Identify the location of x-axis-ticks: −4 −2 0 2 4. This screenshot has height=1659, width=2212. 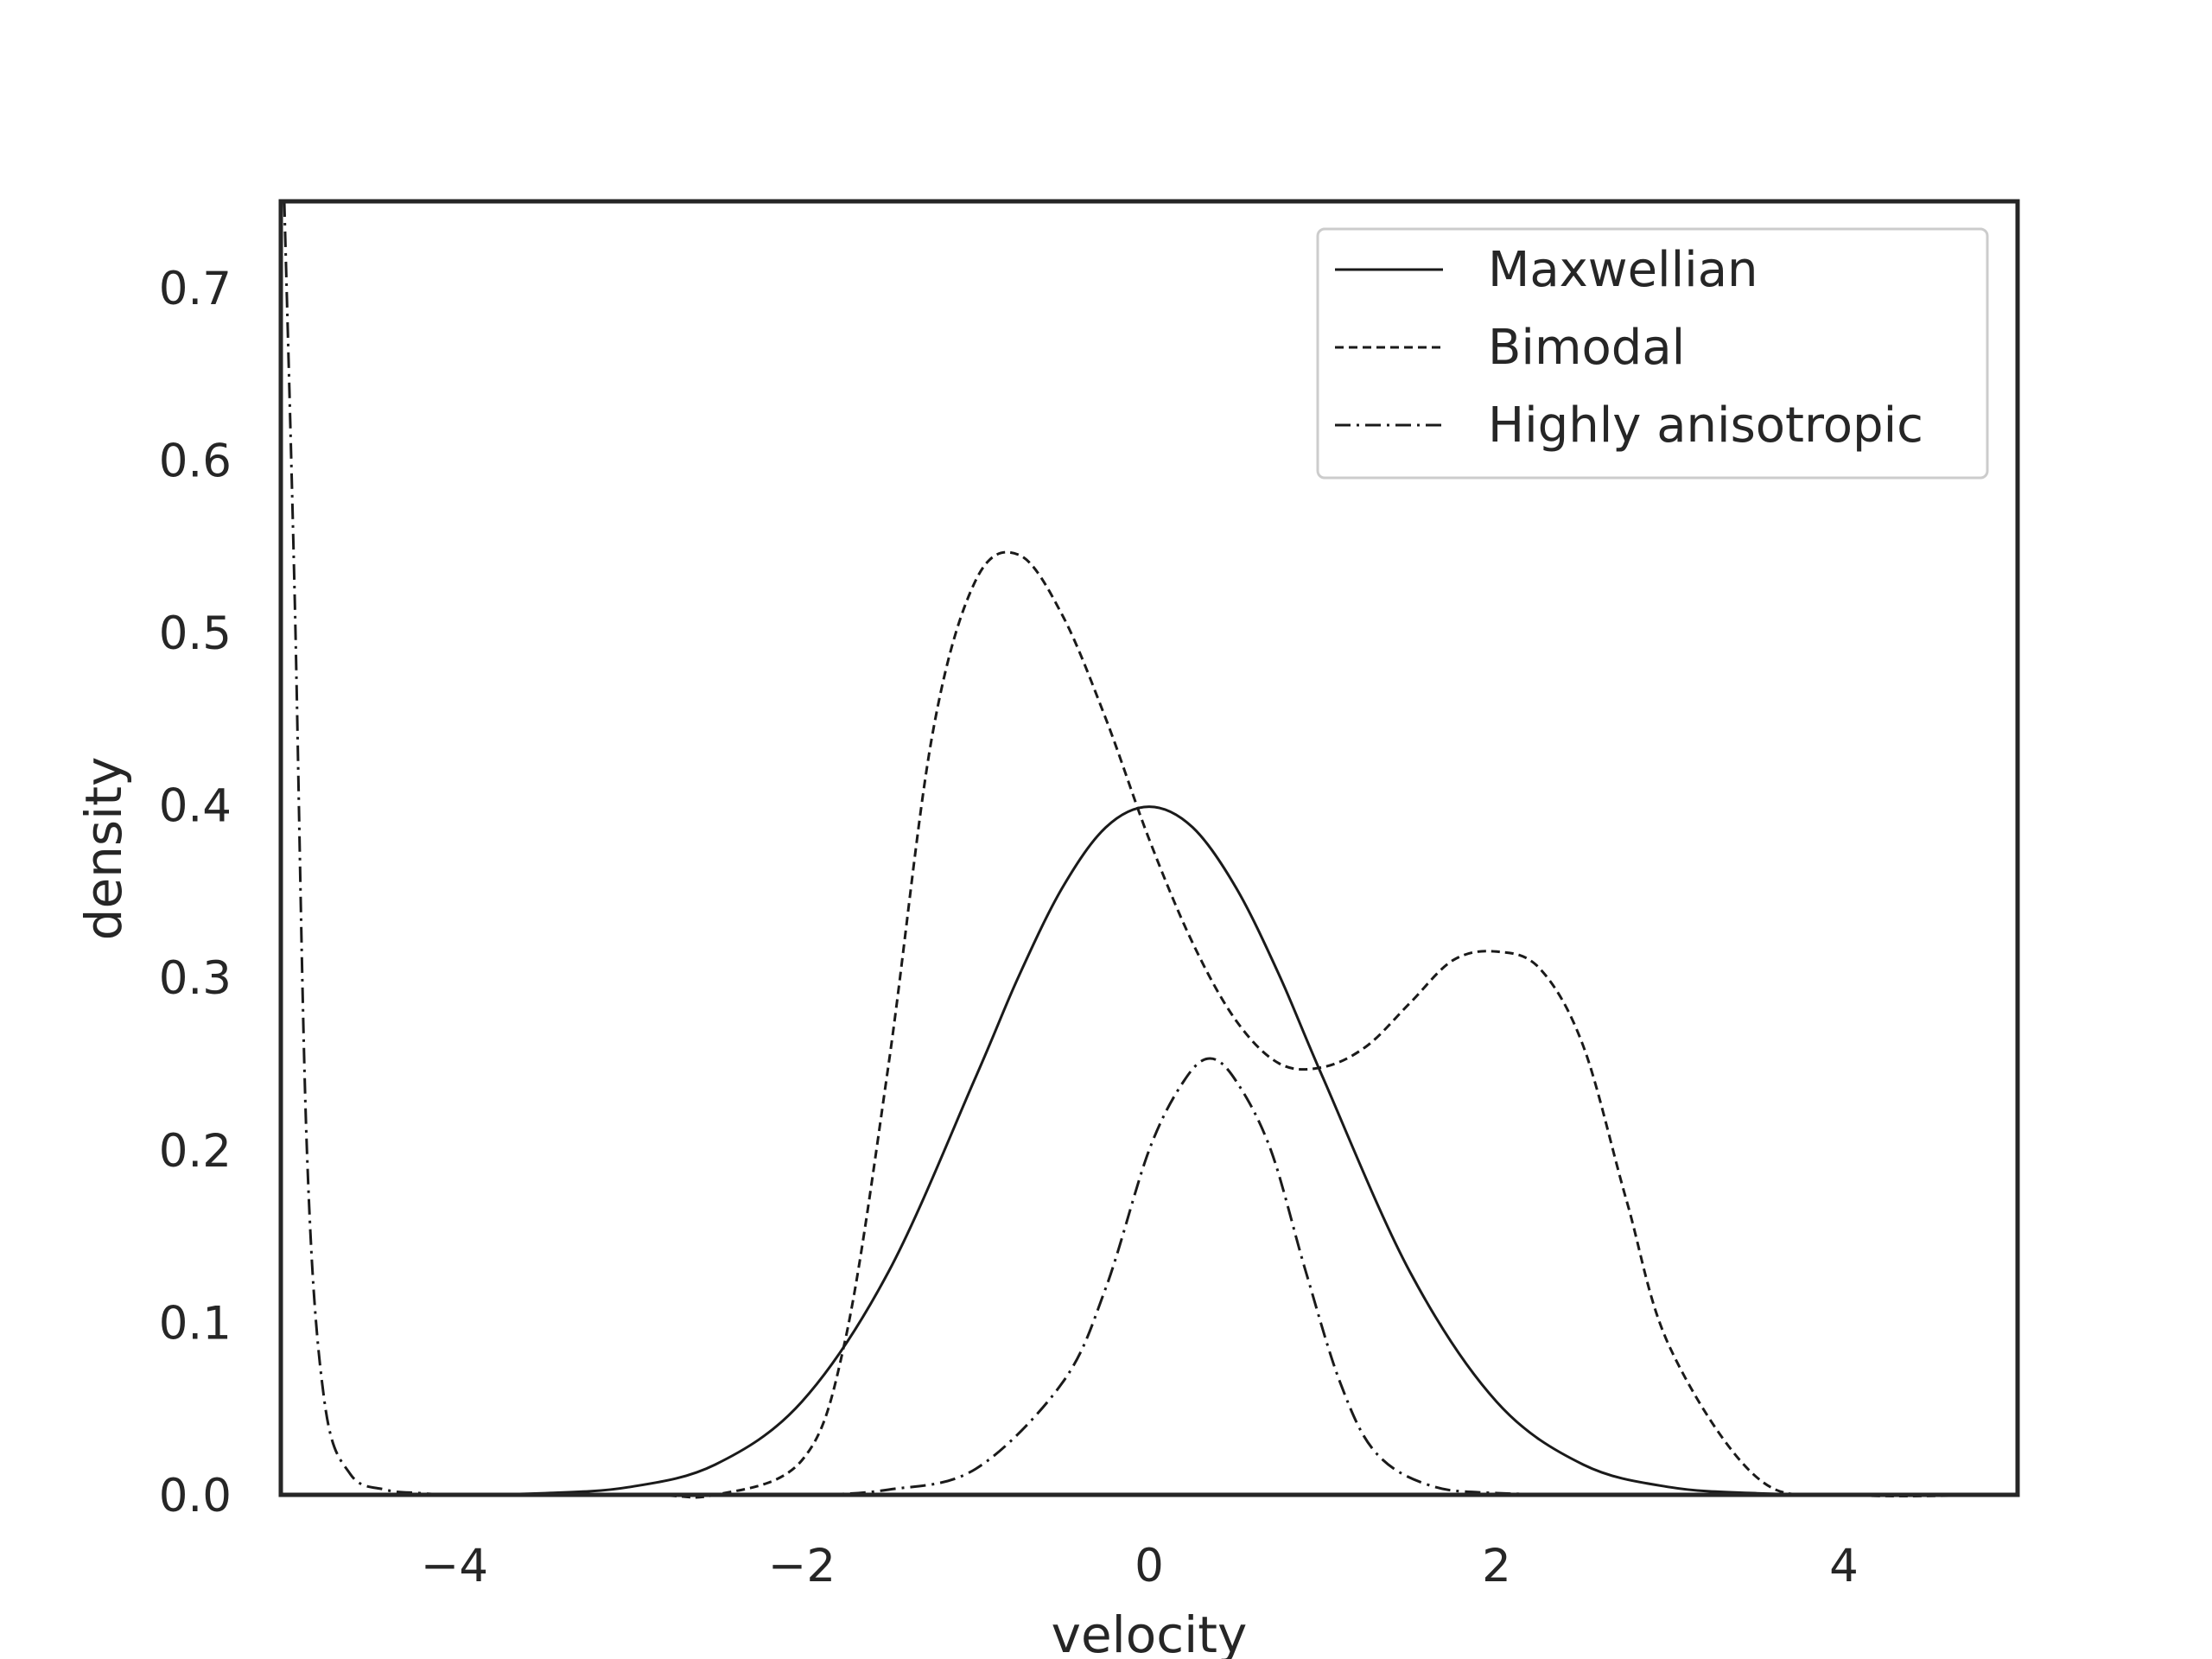
(1140, 1566).